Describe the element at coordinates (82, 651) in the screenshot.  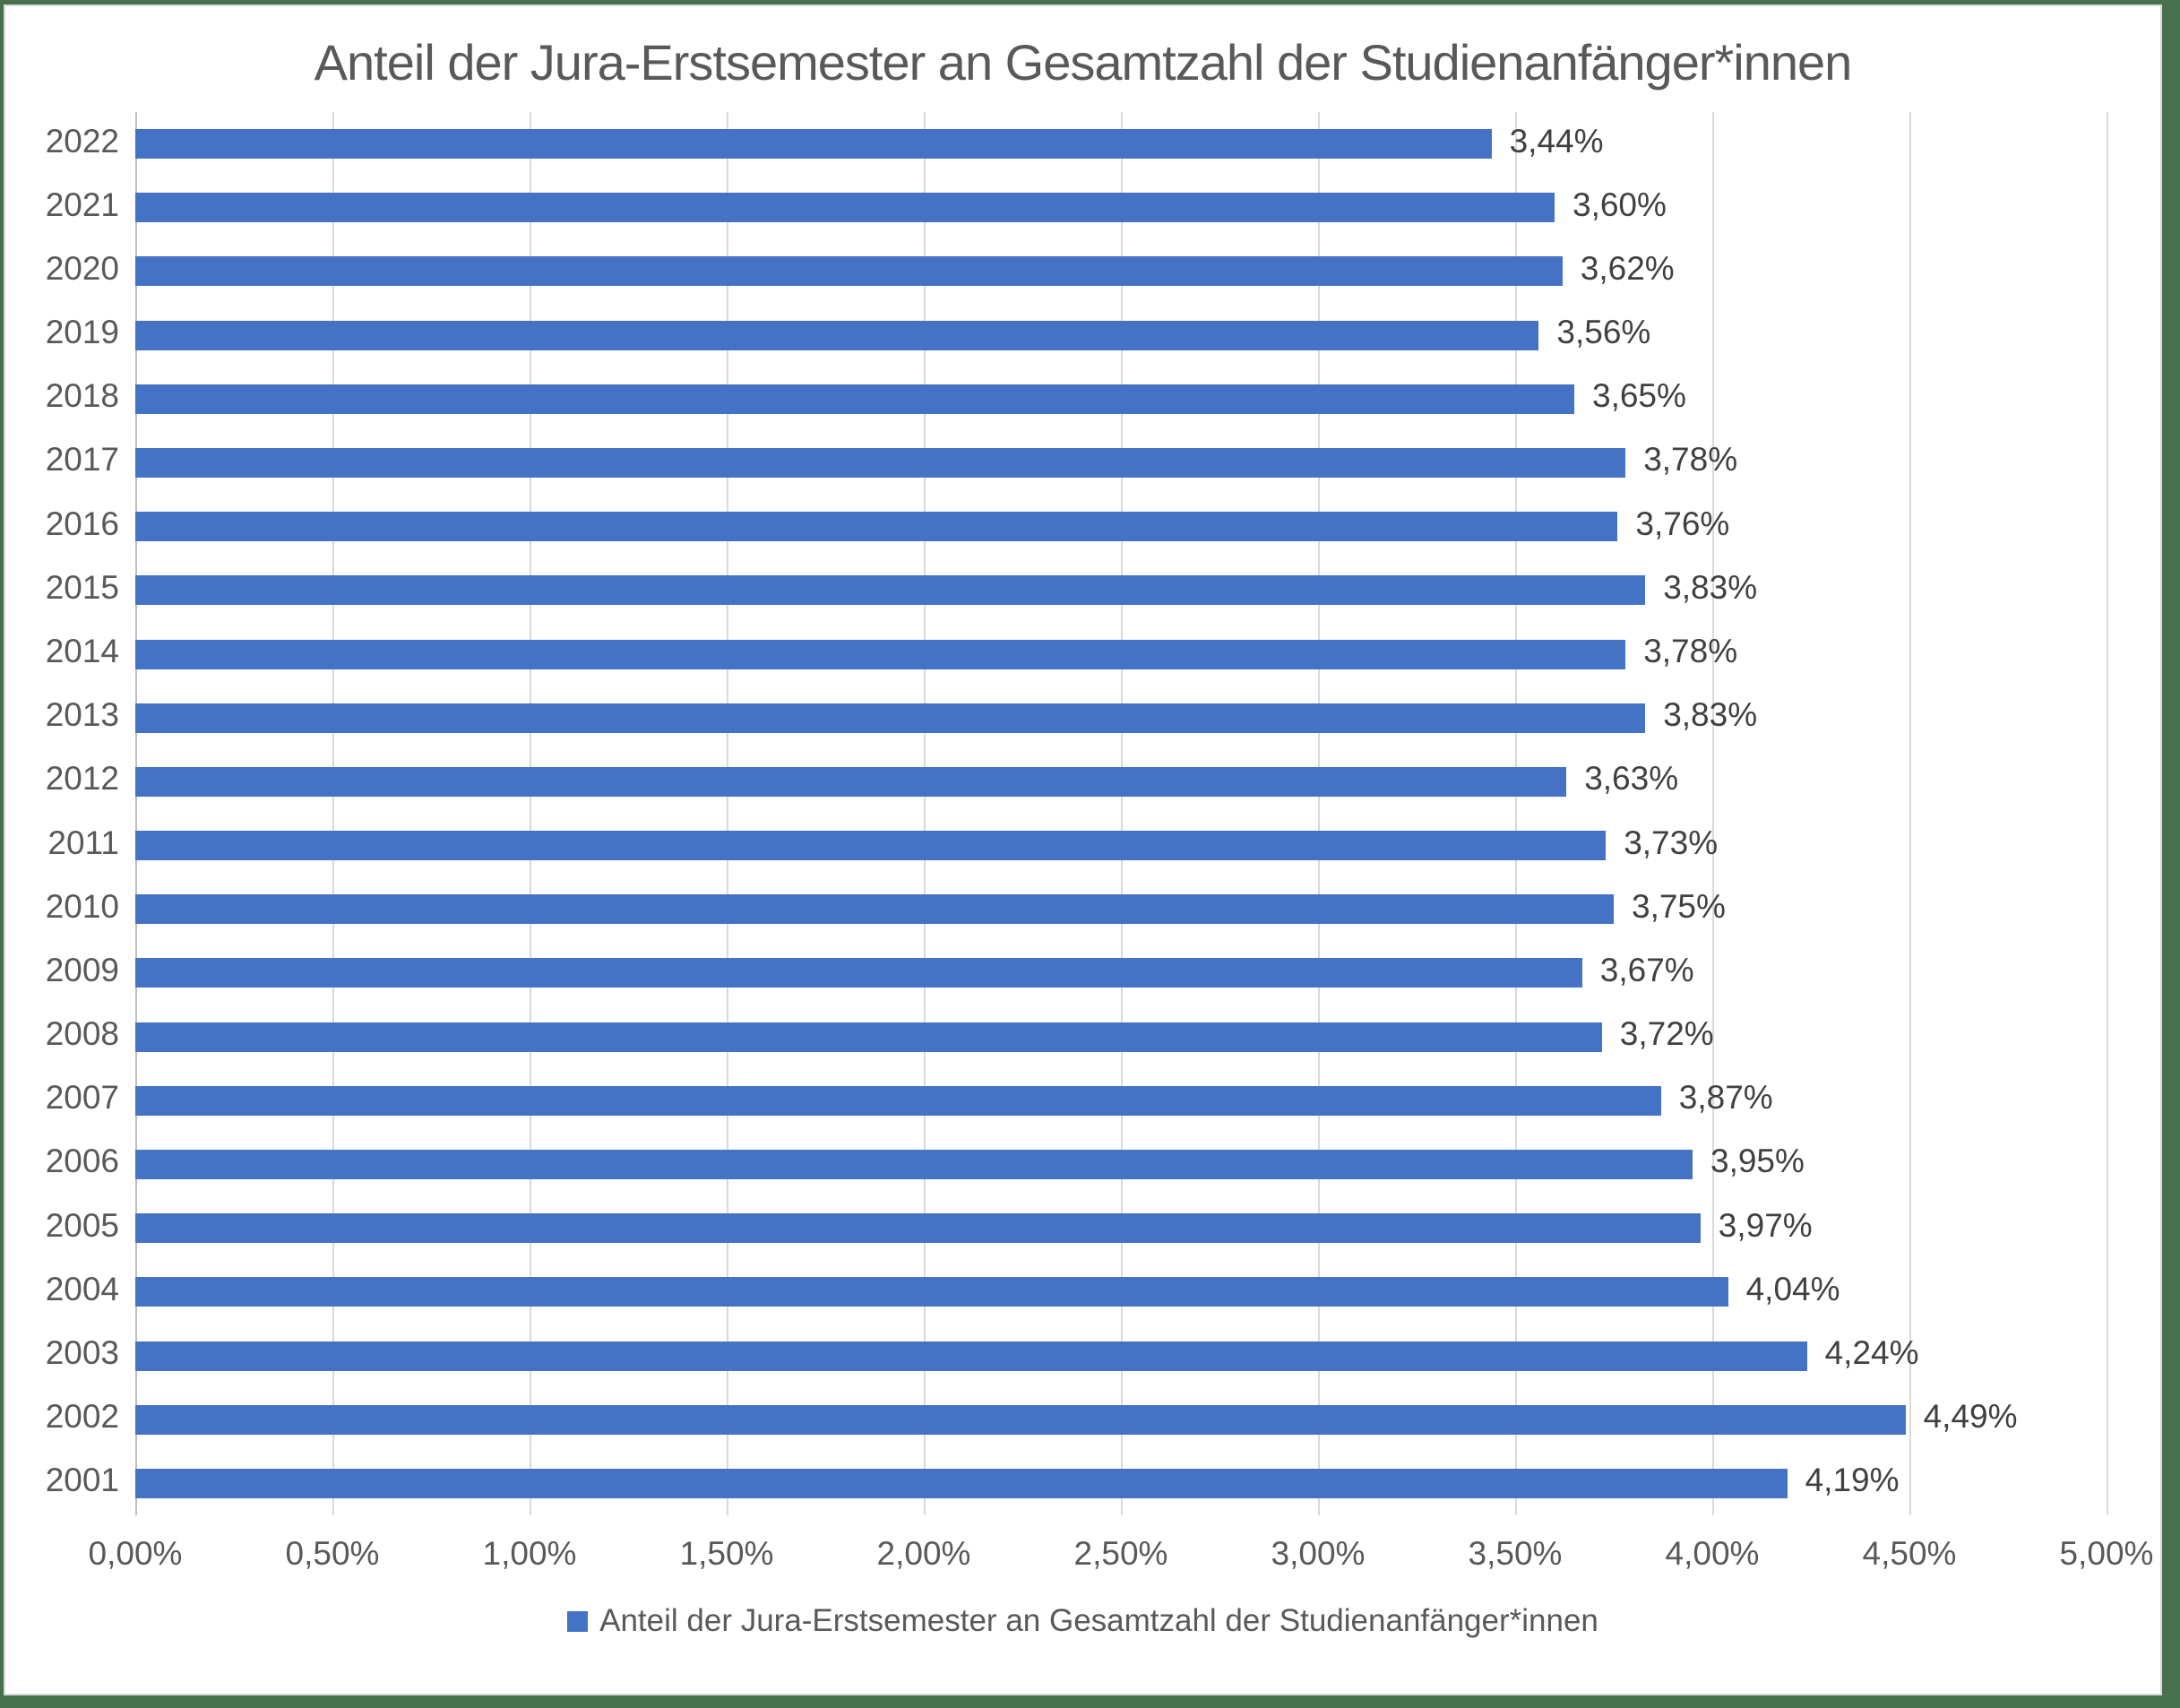
I see `year-label: 2014` at that location.